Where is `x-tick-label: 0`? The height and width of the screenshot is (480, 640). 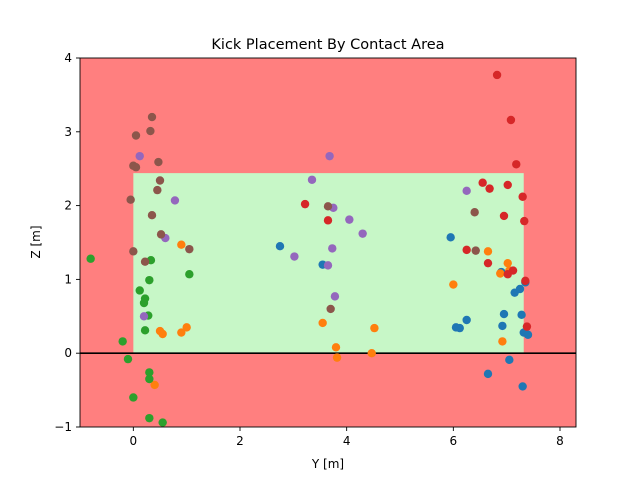
x-tick-label: 0 is located at coordinates (134, 441).